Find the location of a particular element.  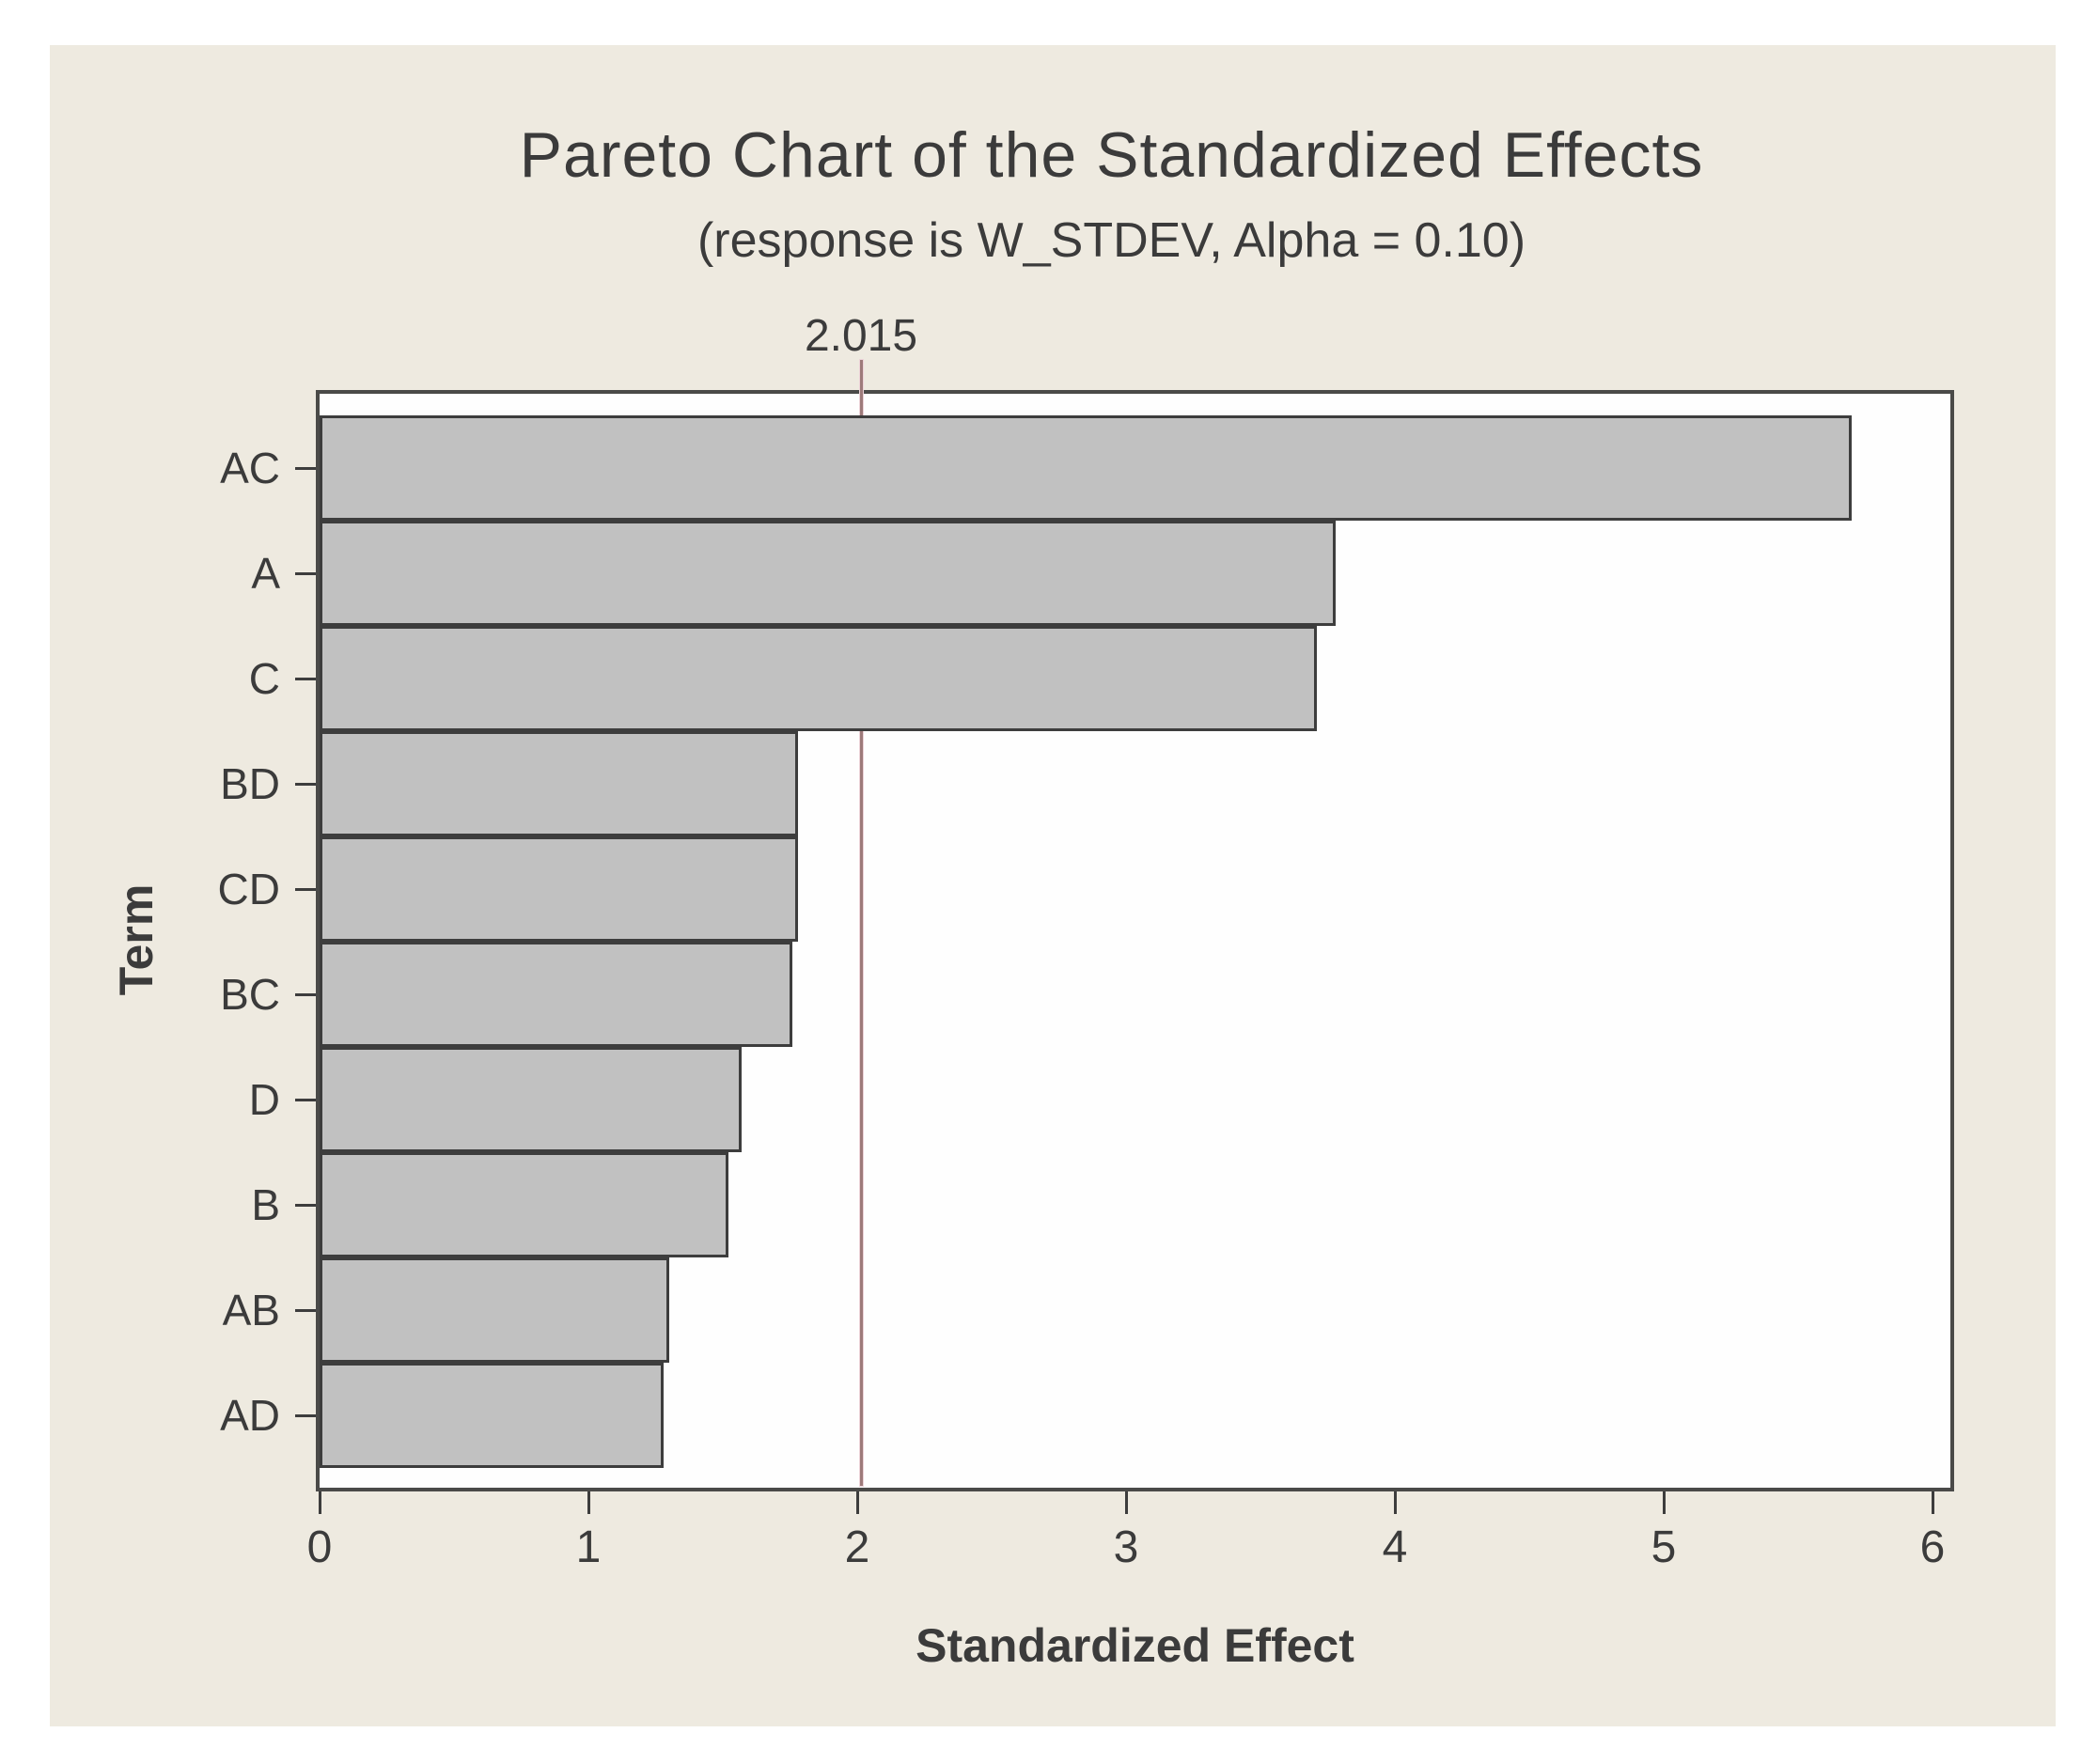

x-tick-label-2: 2 is located at coordinates (857, 1547).